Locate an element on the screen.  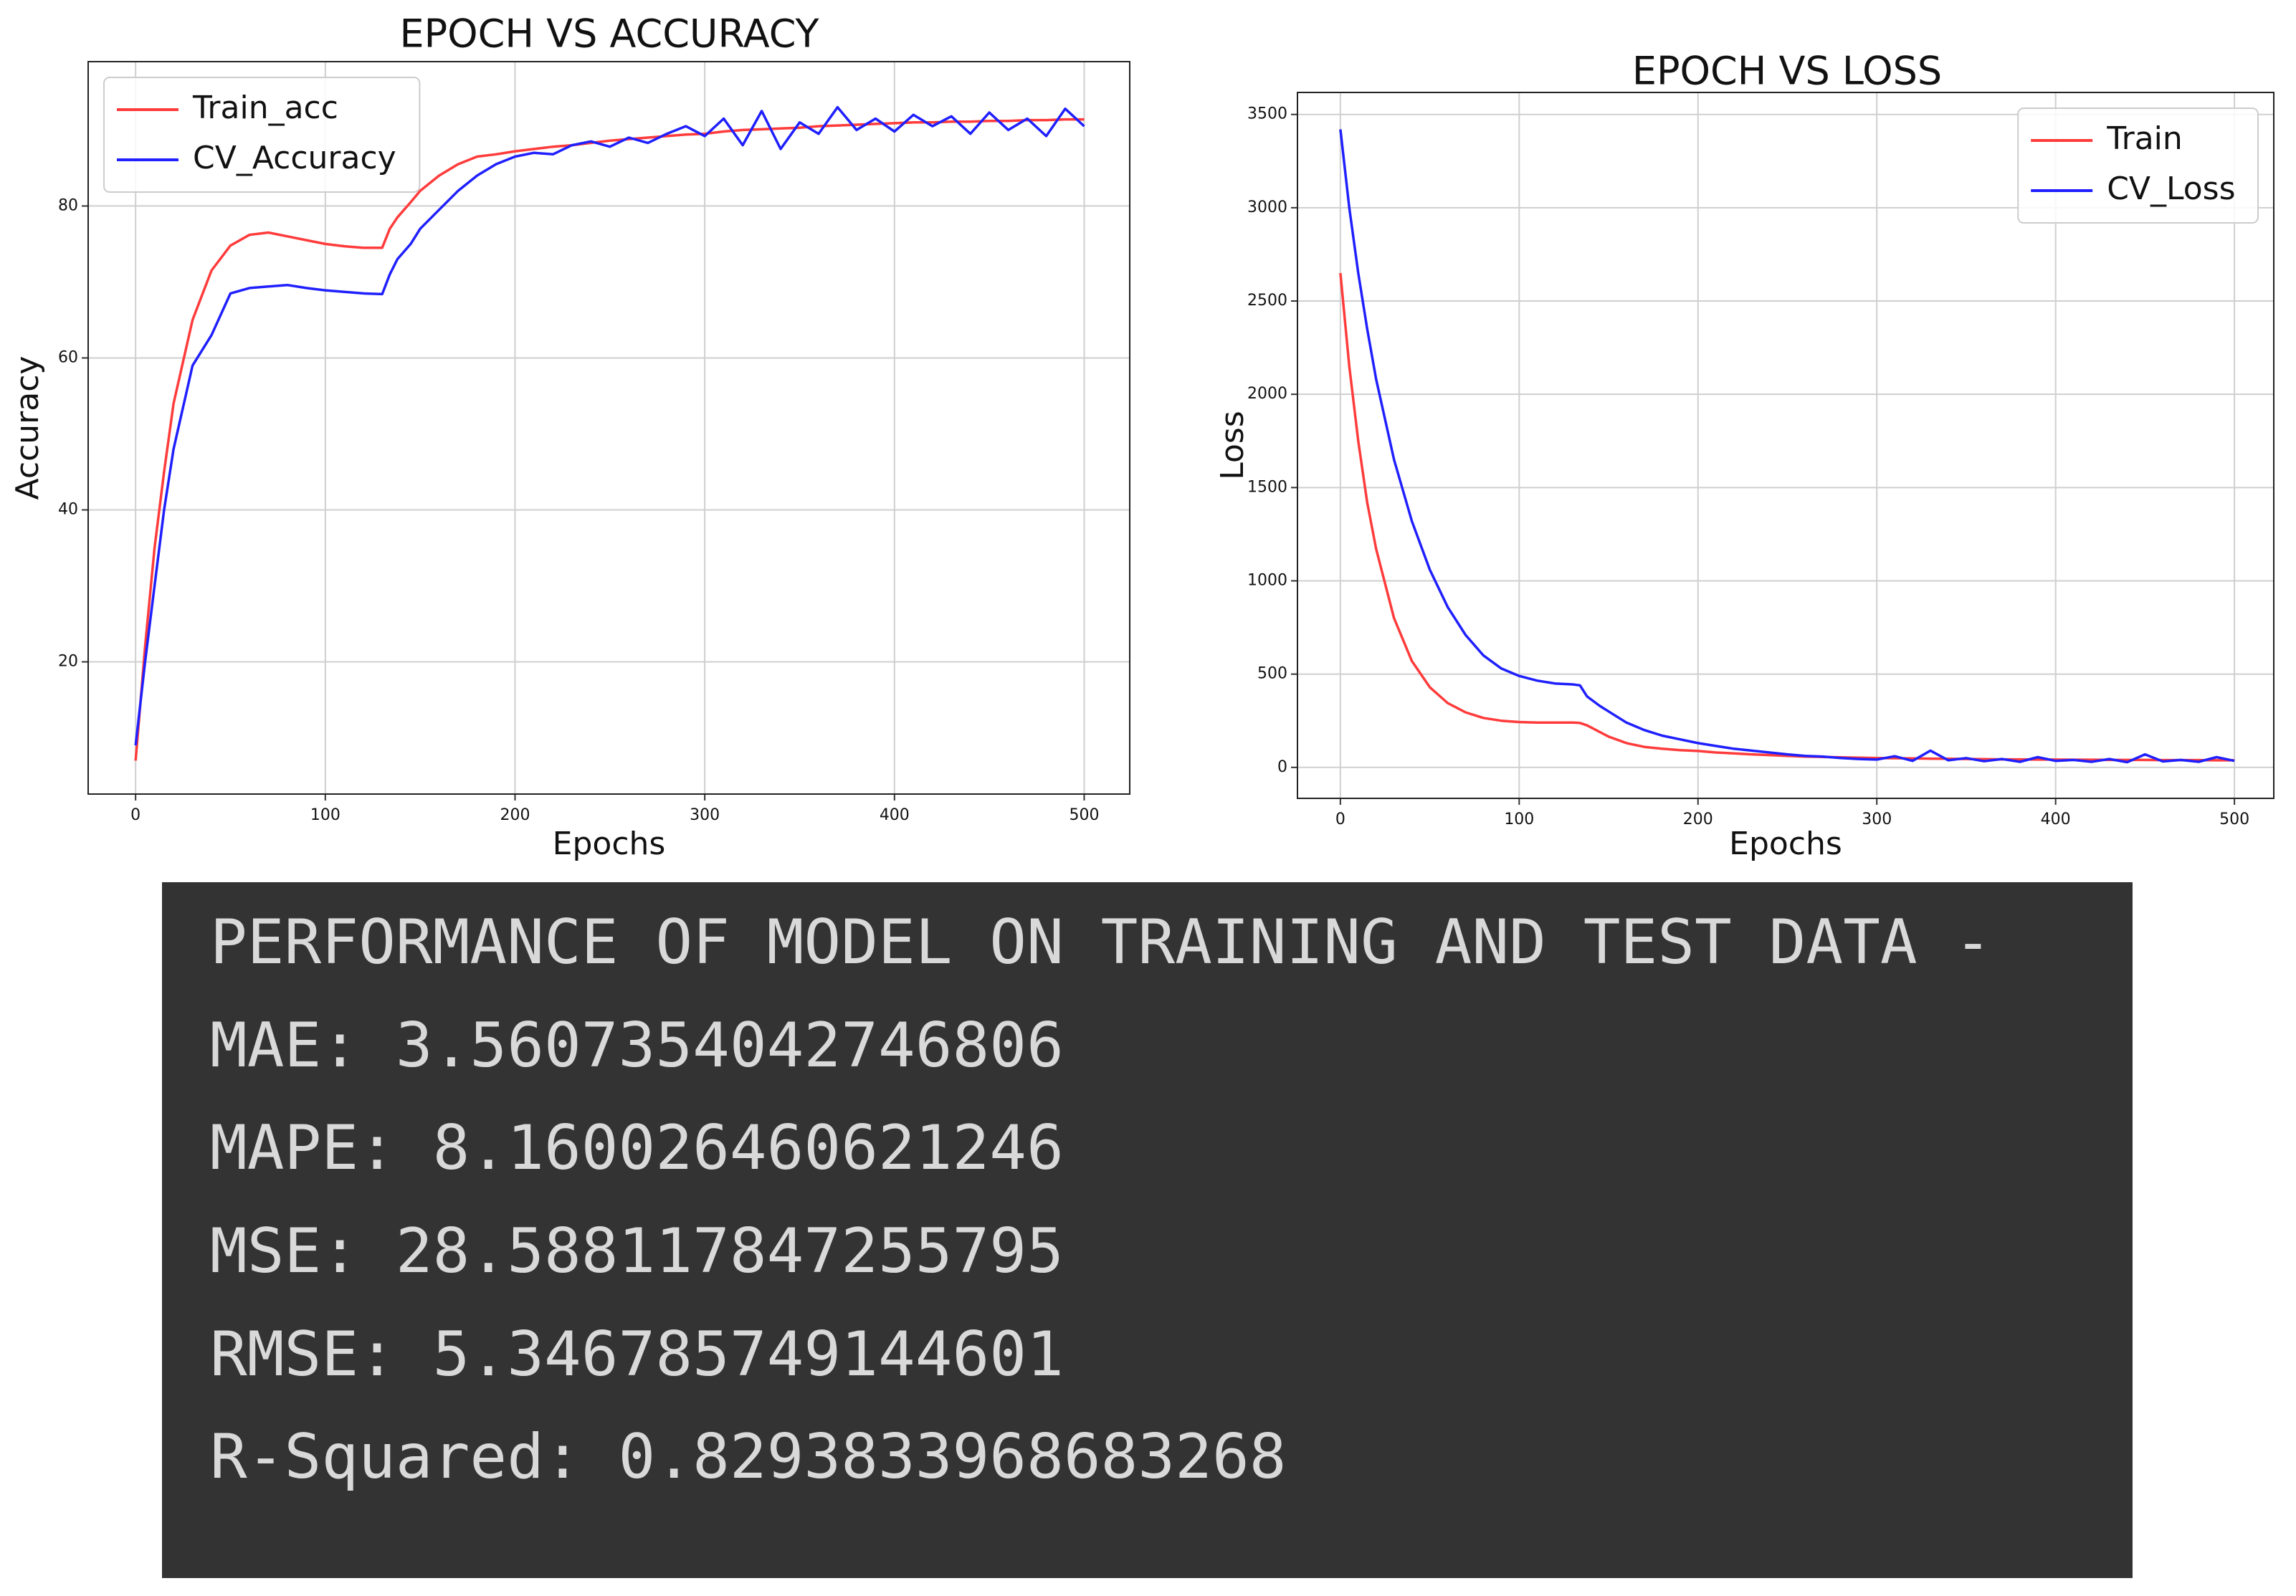
y-tick-label: 1500 is located at coordinates (1267, 487).